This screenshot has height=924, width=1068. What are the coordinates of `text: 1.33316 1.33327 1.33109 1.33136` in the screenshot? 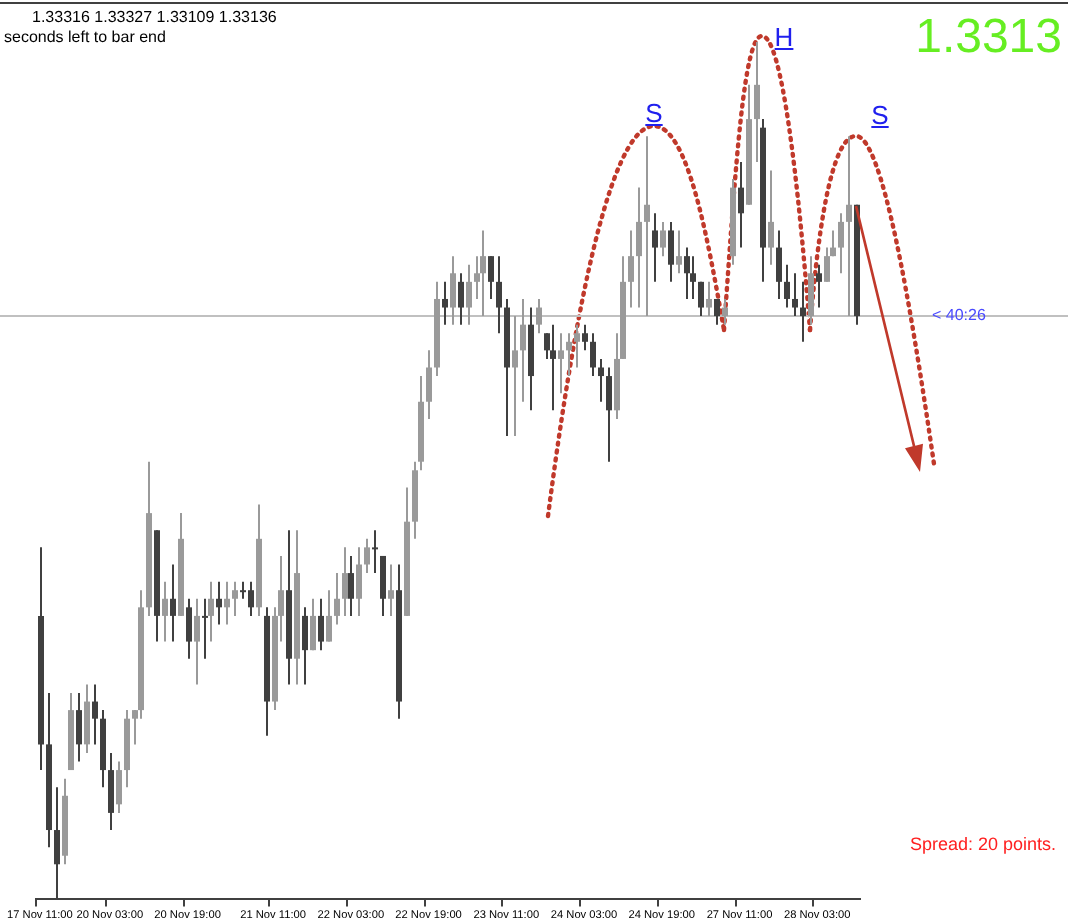 It's located at (155, 17).